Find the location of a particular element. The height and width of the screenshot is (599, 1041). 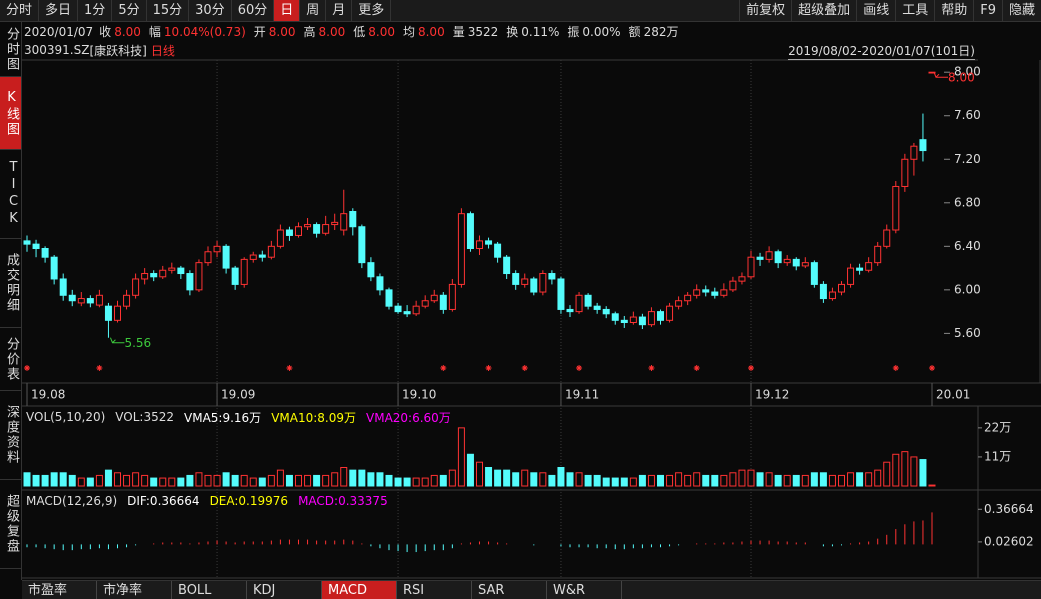

toolbar-button: F9 is located at coordinates (987, 10).